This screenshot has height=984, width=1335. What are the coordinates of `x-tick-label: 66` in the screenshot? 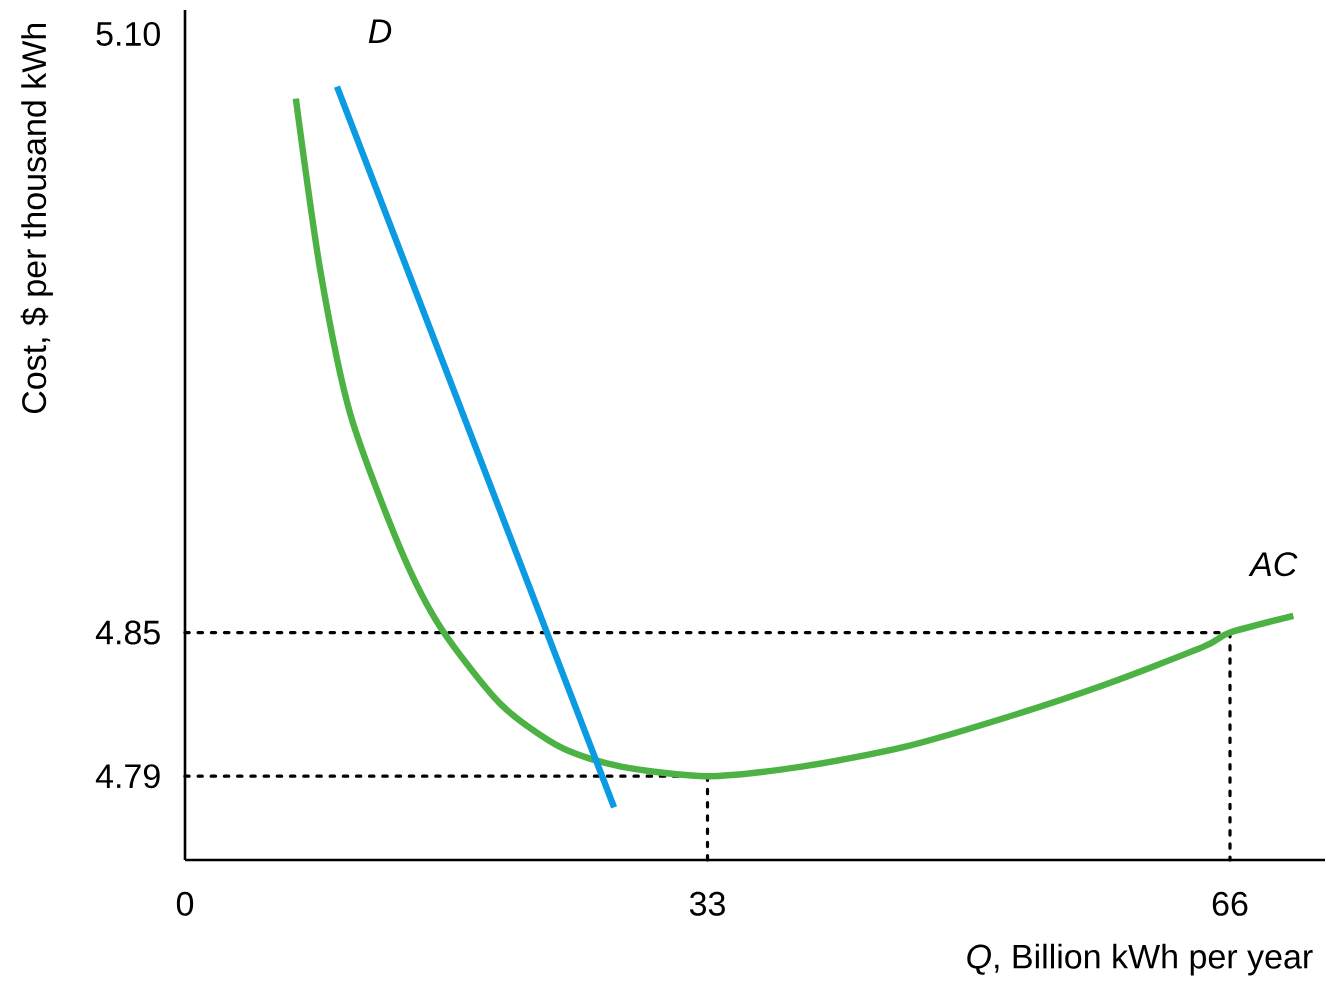 It's located at (1230, 903).